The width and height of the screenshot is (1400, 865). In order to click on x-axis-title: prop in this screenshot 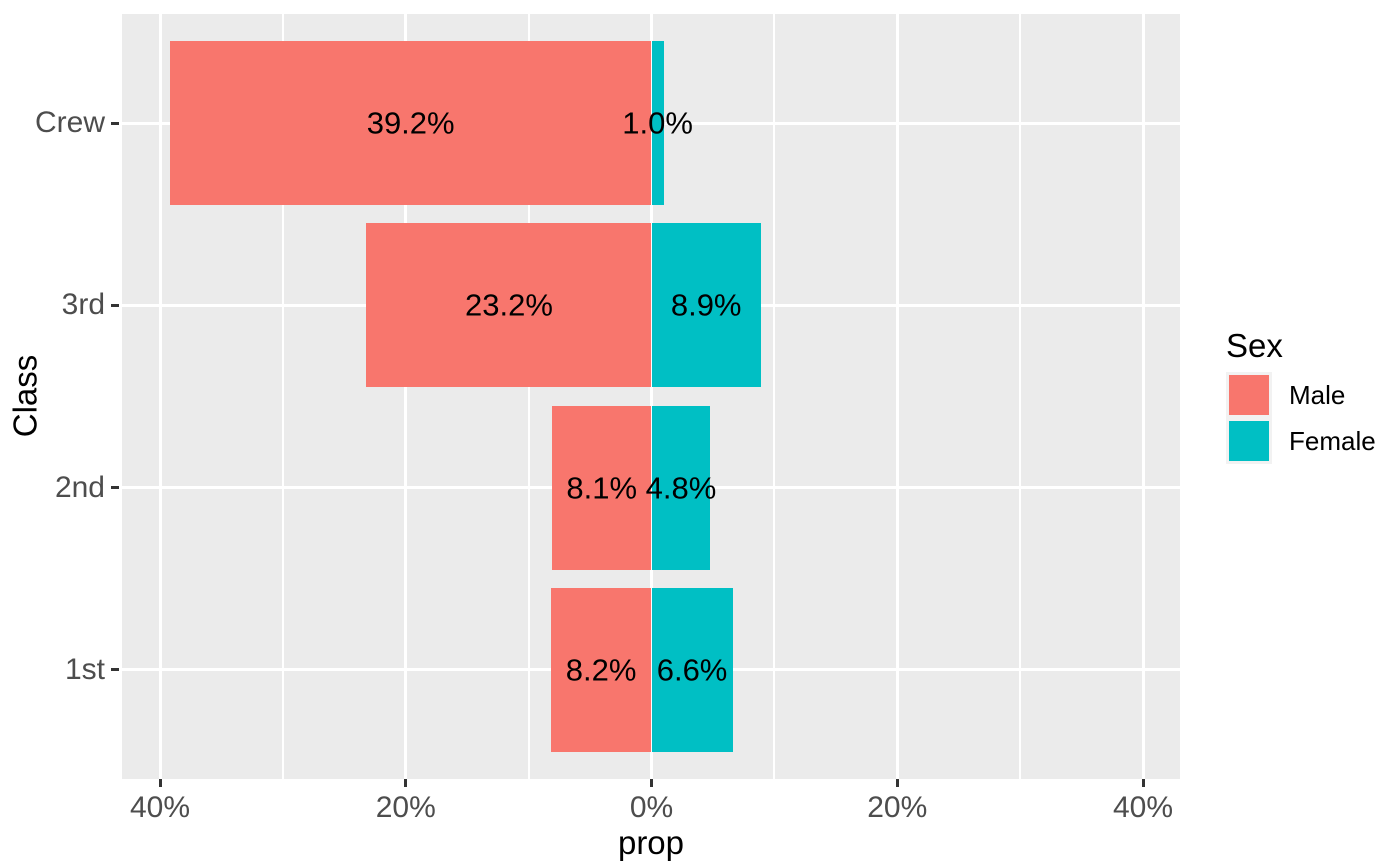, I will do `click(651, 842)`.